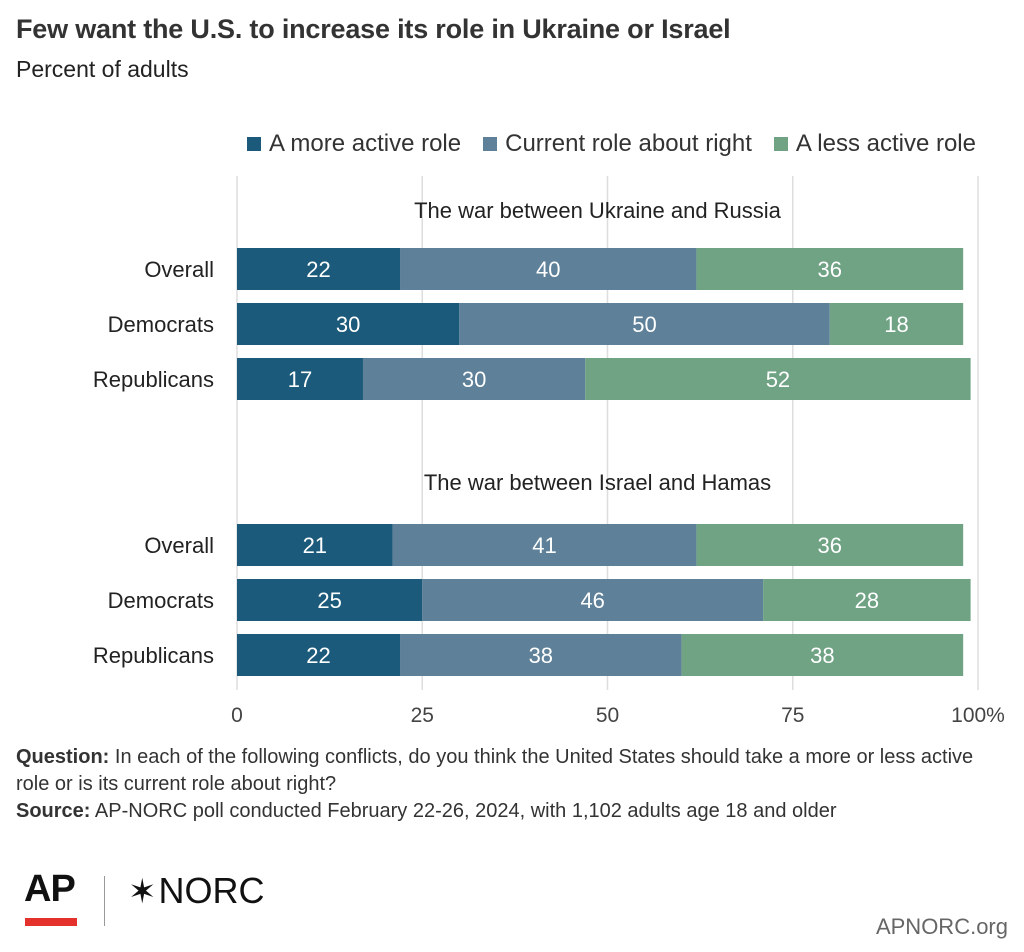 This screenshot has width=1024, height=952. I want to click on x-tick-label: 25, so click(422, 715).